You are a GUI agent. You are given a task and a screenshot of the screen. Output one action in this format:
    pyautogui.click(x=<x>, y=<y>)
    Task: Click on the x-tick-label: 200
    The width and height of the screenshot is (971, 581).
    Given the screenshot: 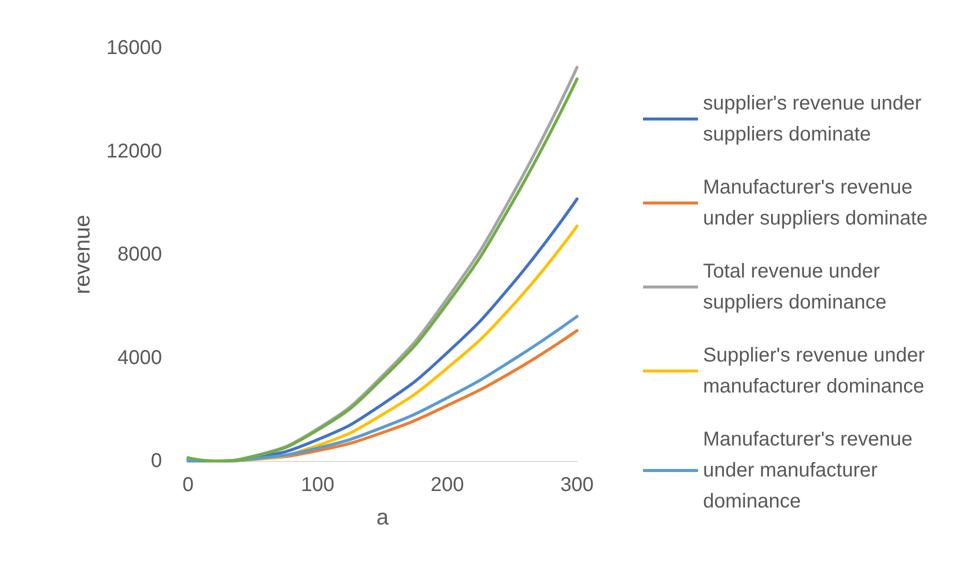 What is the action you would take?
    pyautogui.click(x=447, y=485)
    